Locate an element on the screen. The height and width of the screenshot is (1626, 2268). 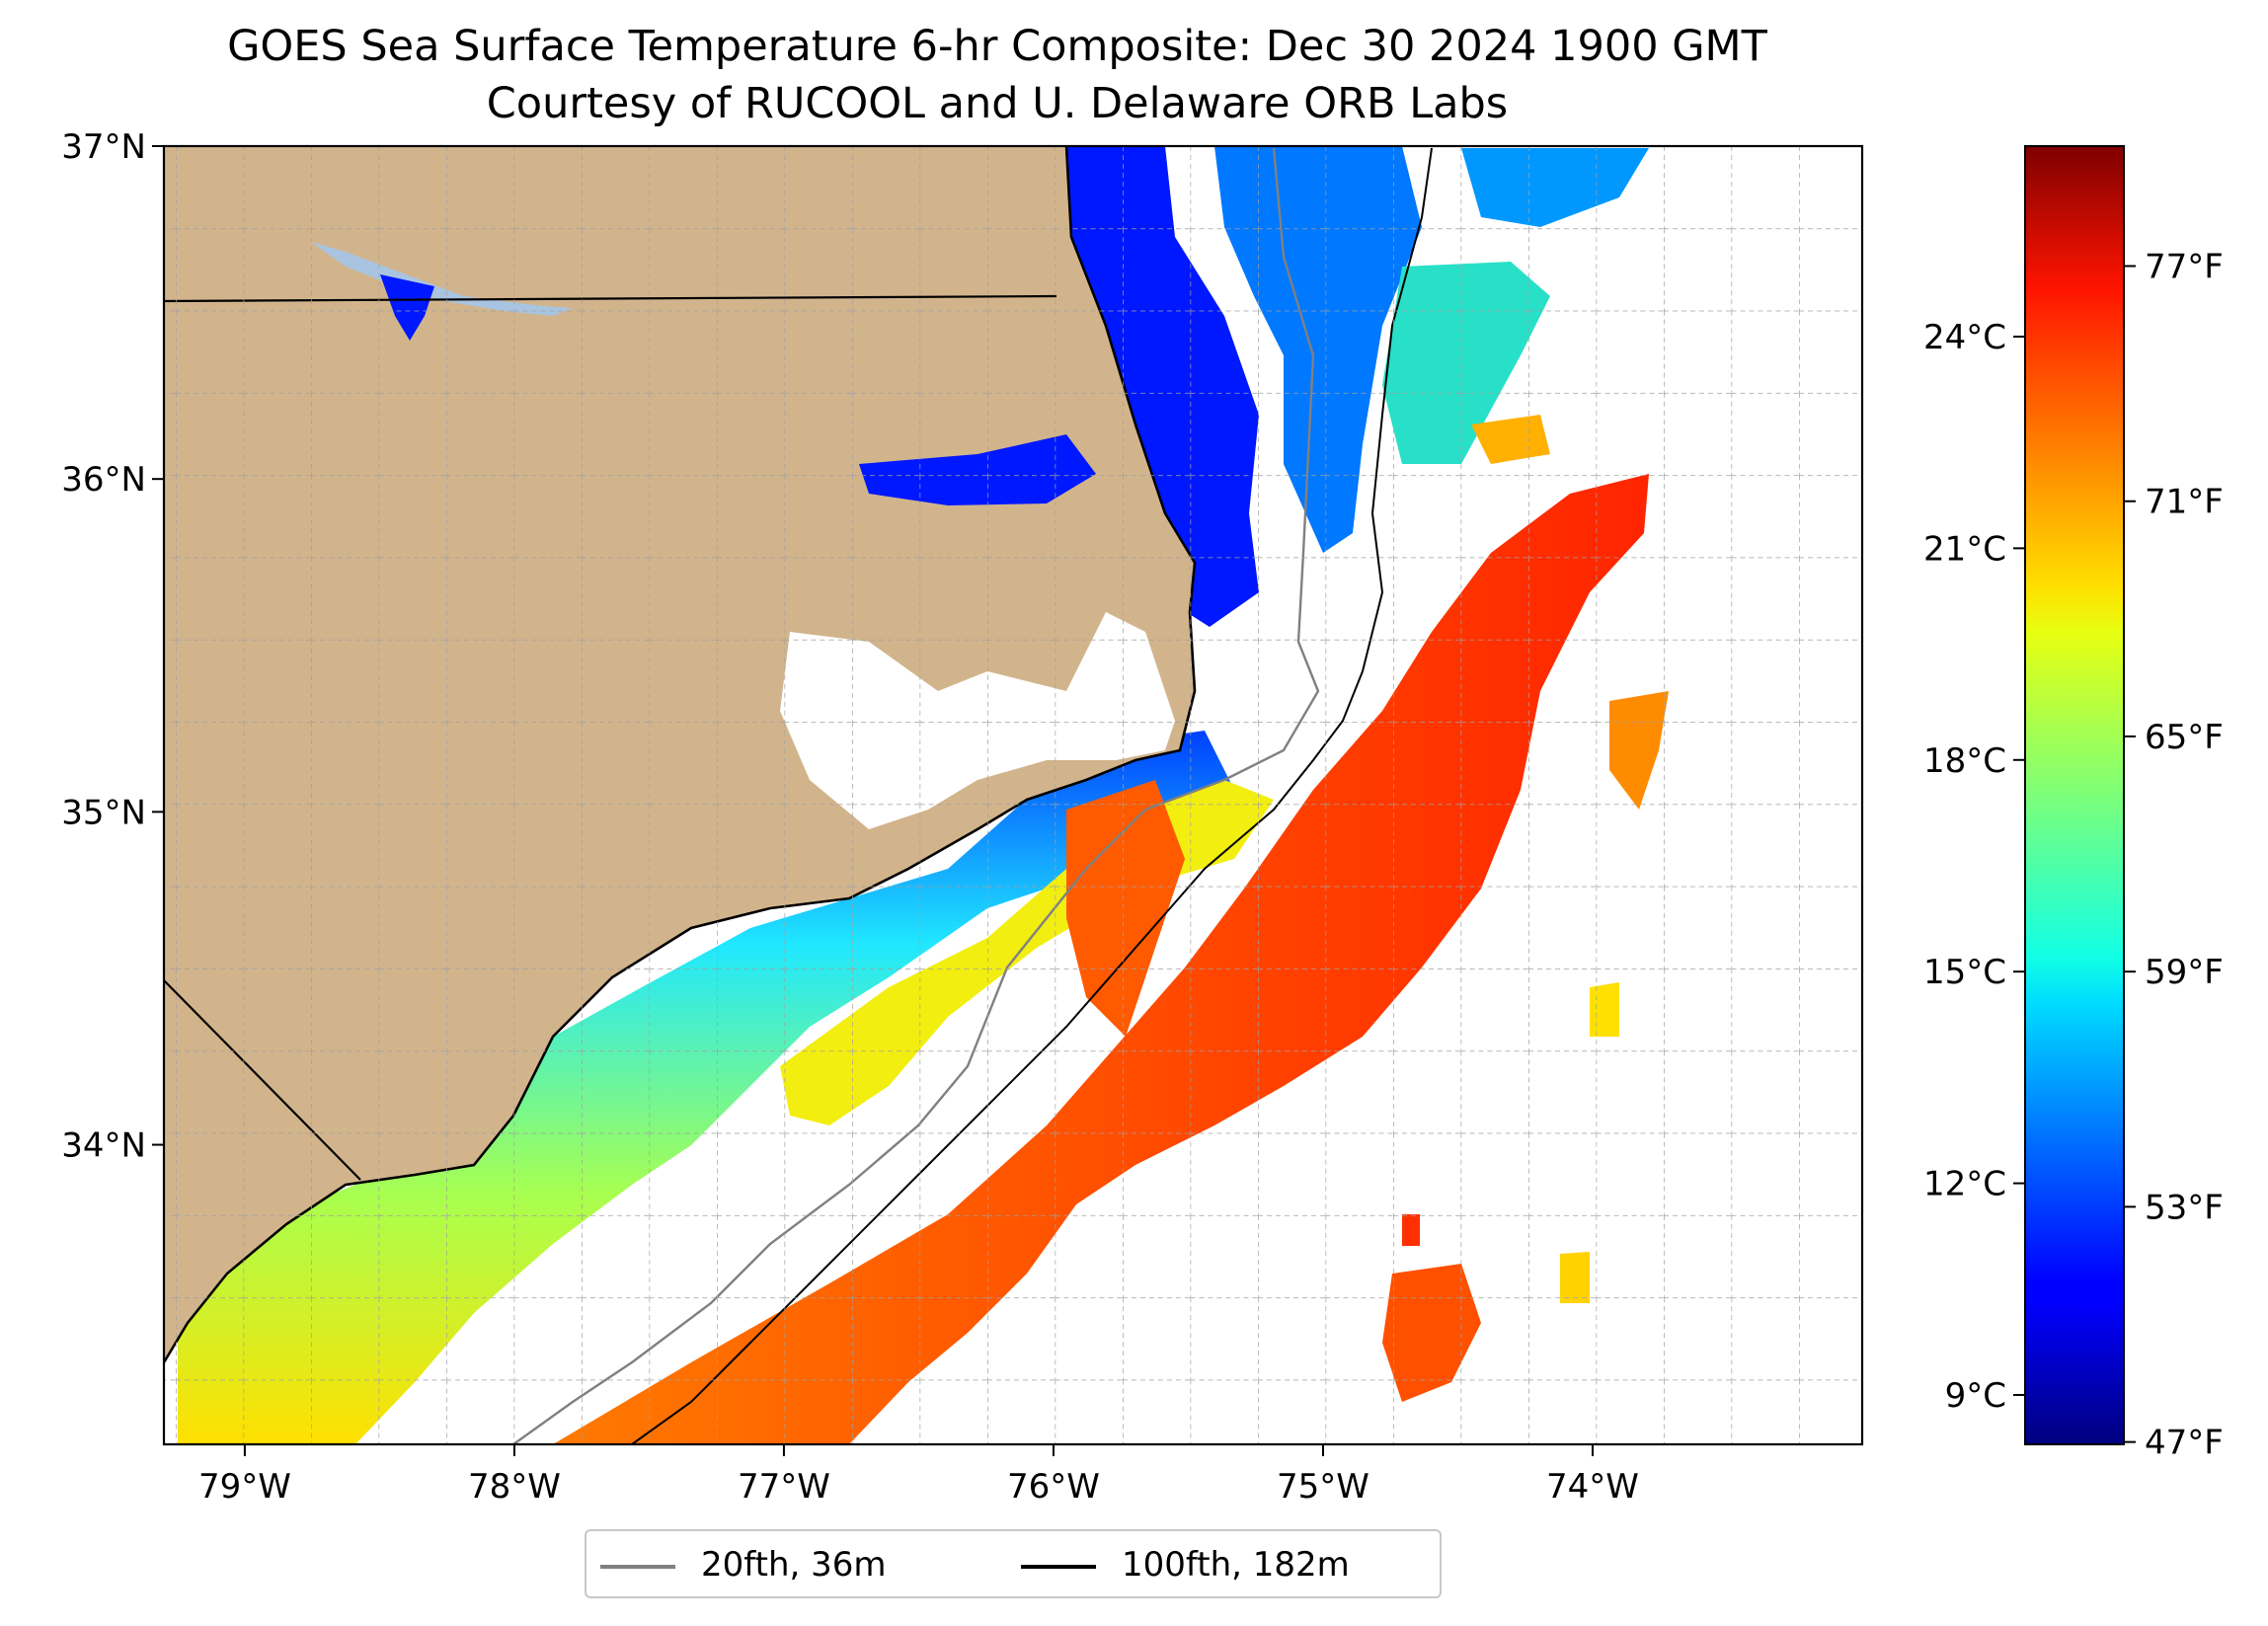
colorbar-celsius-ticks: 9°C 12°C 15°C 18°C 21°C 24°C is located at coordinates (1974, 867).